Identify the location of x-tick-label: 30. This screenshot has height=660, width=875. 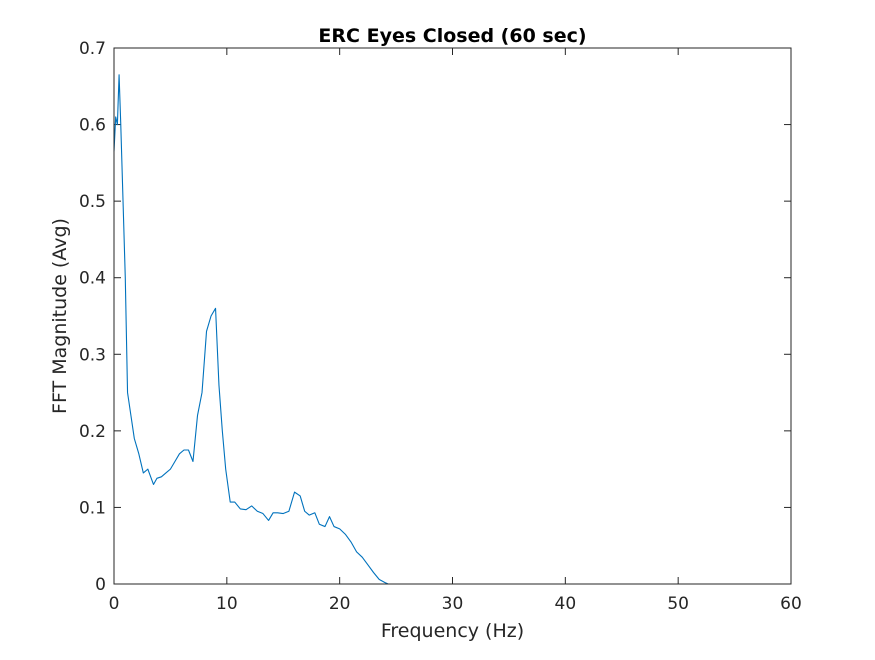
(453, 604).